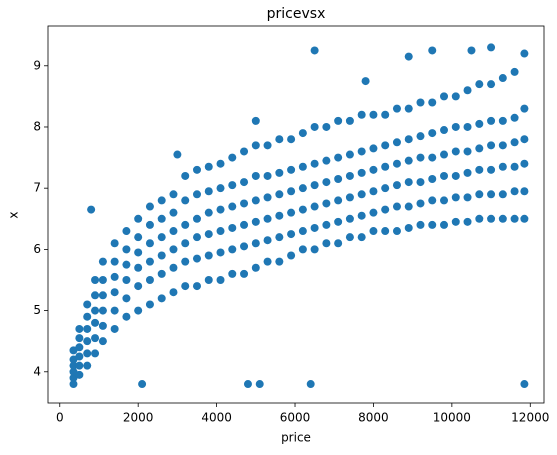  I want to click on x-tick-label: 10000, so click(452, 418).